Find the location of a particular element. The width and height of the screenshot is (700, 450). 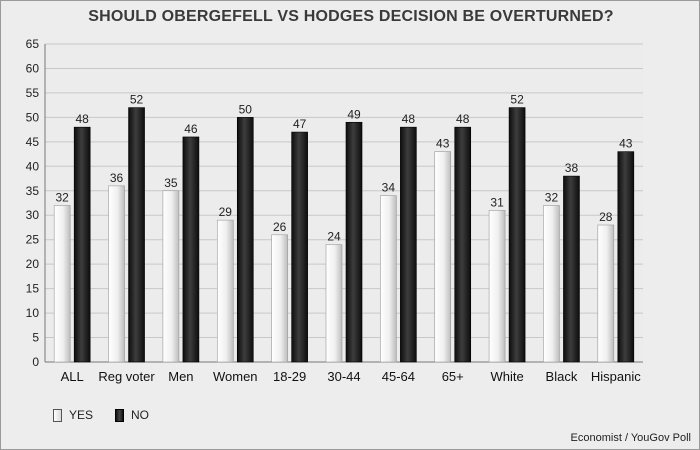

data-label-yes: 43 is located at coordinates (443, 144).